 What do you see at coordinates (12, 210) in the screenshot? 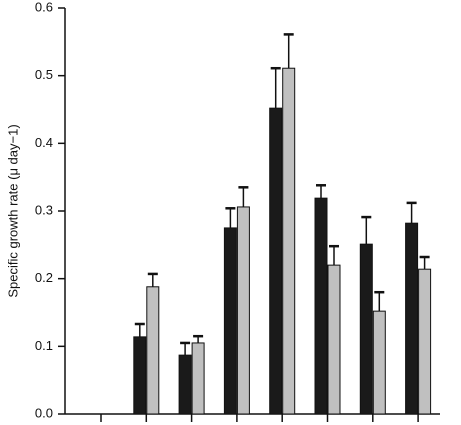
I see `y-axis-label: Specific growth rate (μ day−1)` at bounding box center [12, 210].